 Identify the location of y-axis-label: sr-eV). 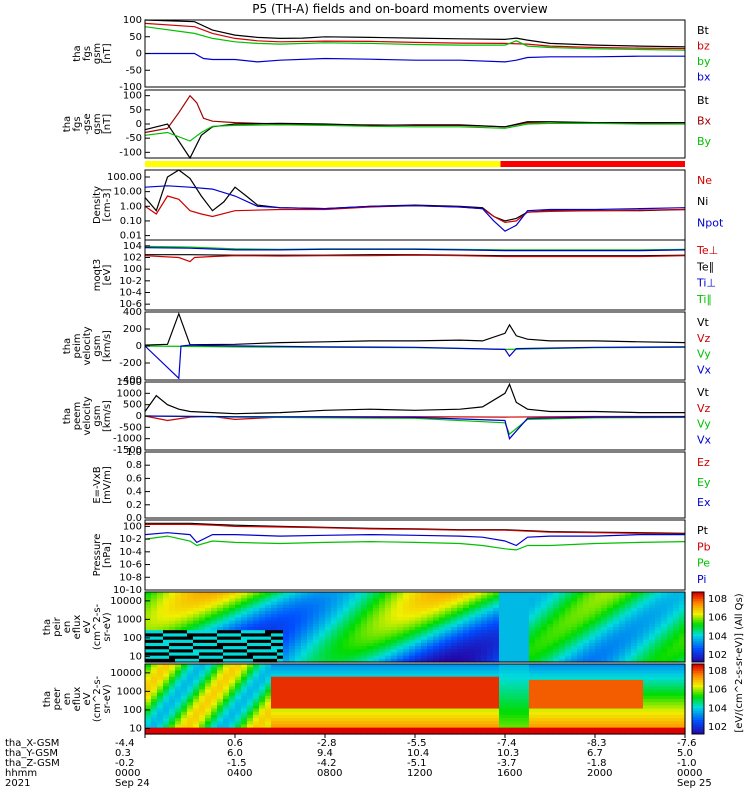
(107, 698).